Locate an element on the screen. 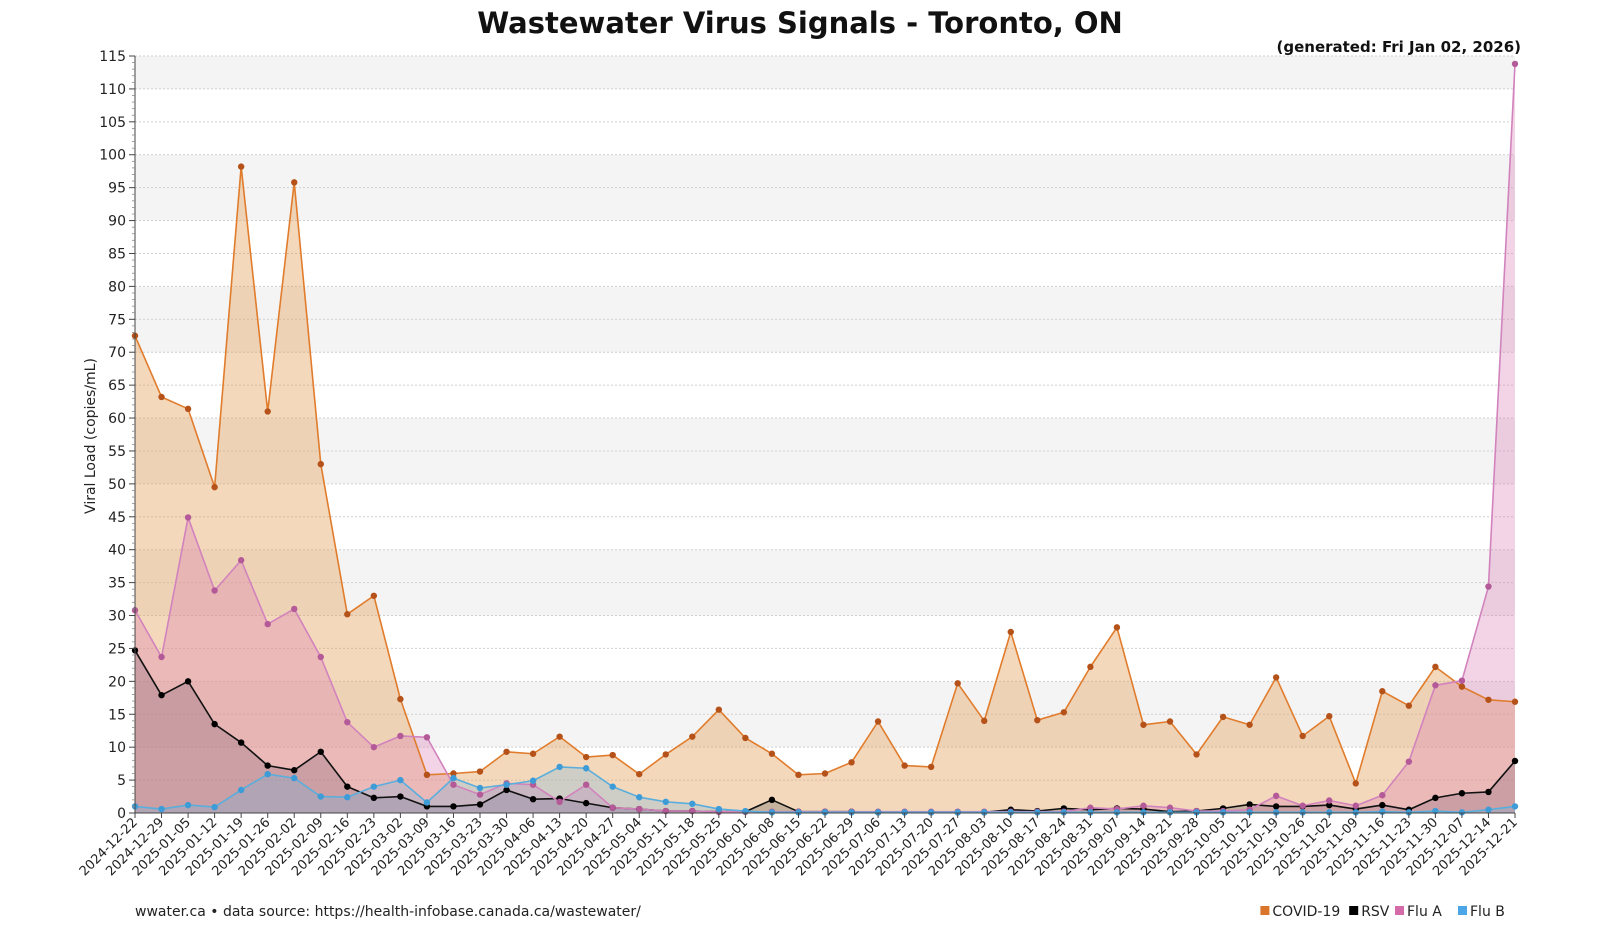  y-tick-label: 10 is located at coordinates (117, 748).